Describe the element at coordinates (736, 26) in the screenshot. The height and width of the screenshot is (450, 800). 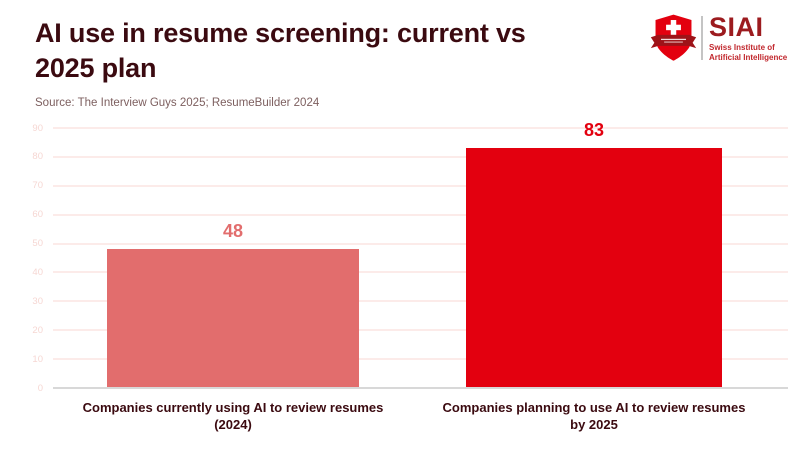
I see `logo-acronym: SIAI` at that location.